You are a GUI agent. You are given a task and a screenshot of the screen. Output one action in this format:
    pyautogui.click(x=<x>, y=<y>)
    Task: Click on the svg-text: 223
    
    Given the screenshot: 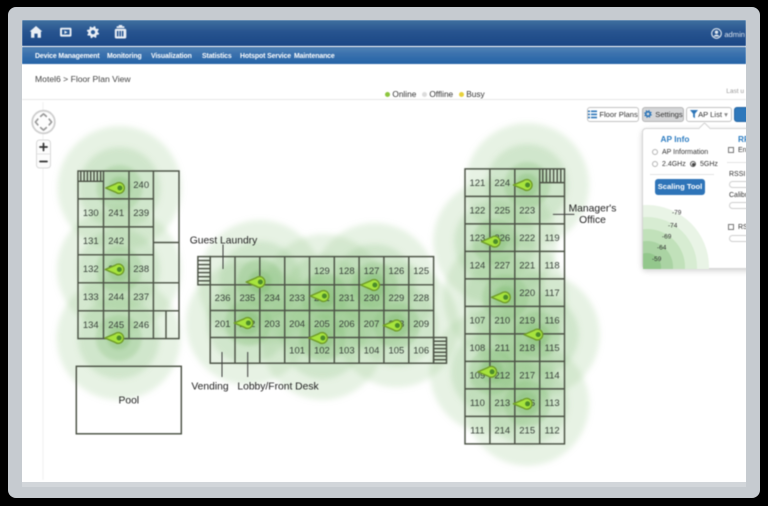 What is the action you would take?
    pyautogui.click(x=527, y=210)
    